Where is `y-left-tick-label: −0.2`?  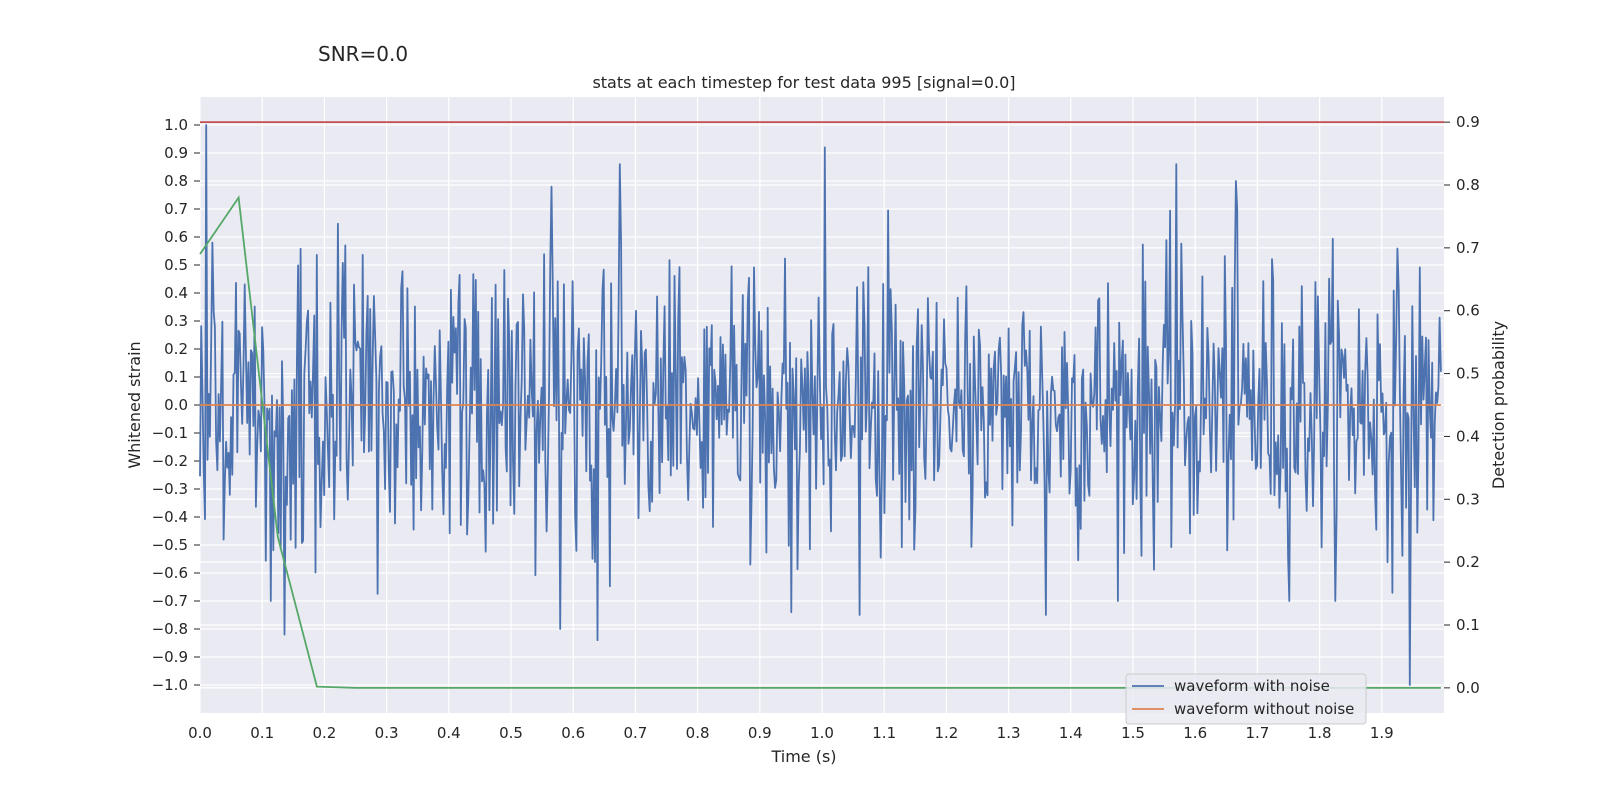 y-left-tick-label: −0.2 is located at coordinates (170, 461).